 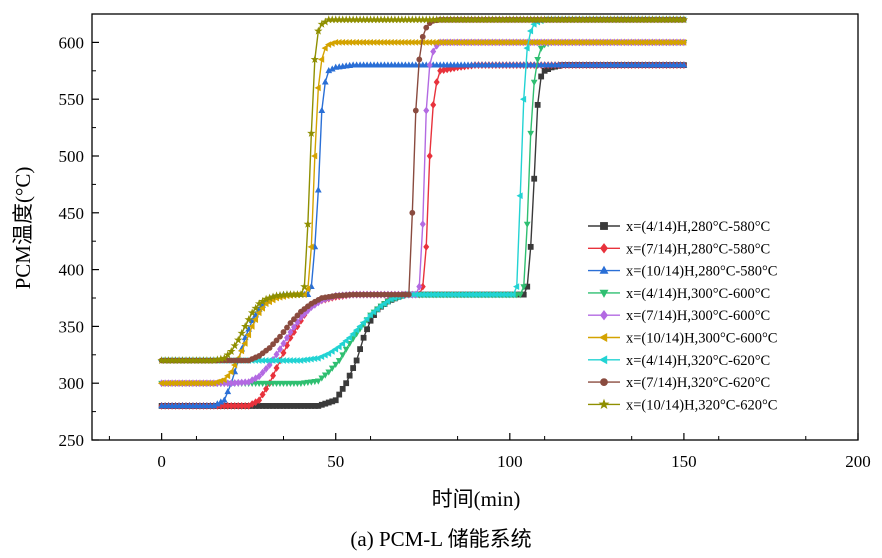 What do you see at coordinates (701, 339) in the screenshot?
I see `legend-label: x=(10/14)H,300°C-600°C` at bounding box center [701, 339].